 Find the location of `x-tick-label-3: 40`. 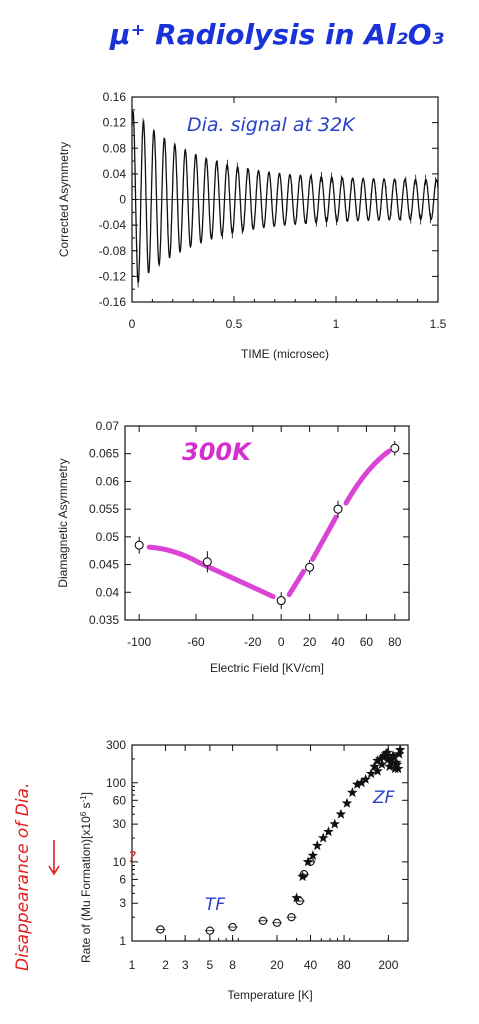

x-tick-label-3: 40 is located at coordinates (311, 965).